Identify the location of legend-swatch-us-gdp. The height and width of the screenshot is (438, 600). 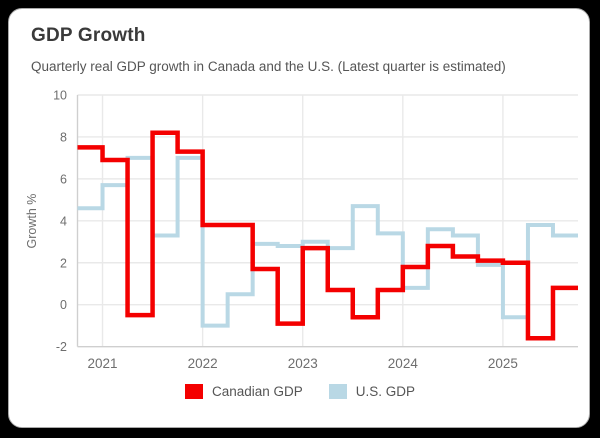
(337, 391).